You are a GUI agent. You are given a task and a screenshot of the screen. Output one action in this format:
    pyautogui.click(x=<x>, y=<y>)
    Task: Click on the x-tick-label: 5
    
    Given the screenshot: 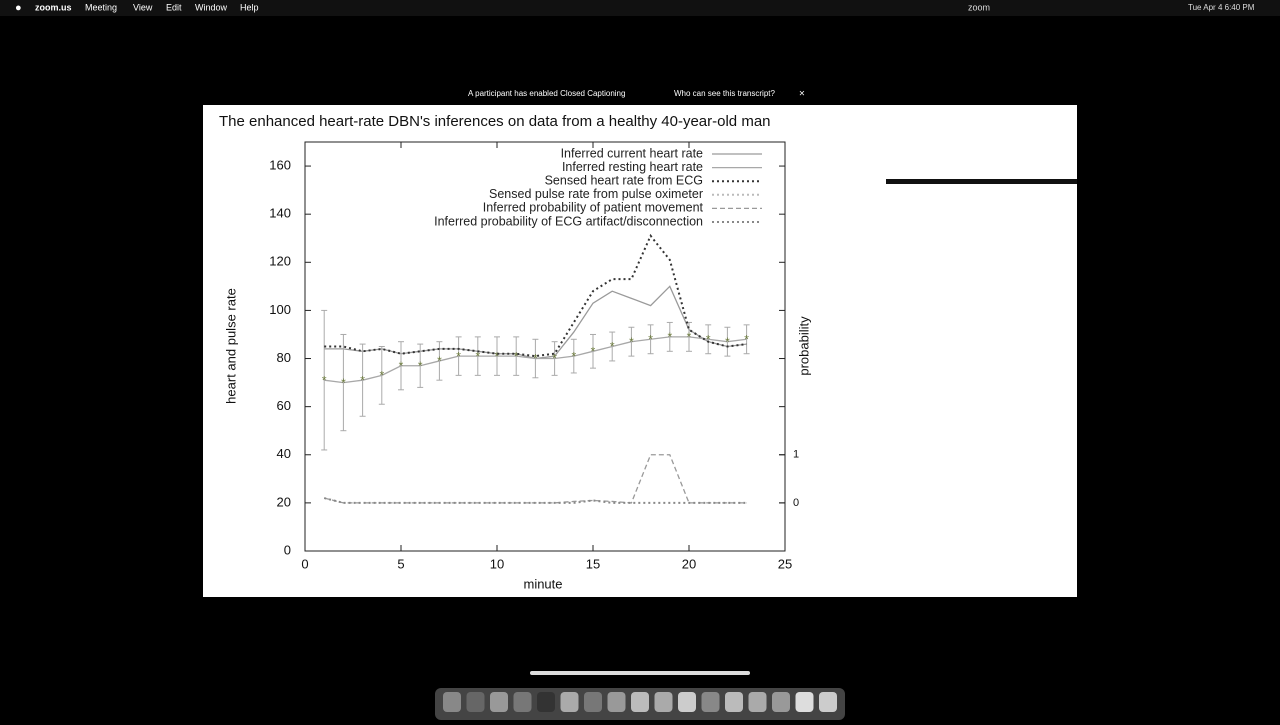 What is the action you would take?
    pyautogui.click(x=400, y=563)
    